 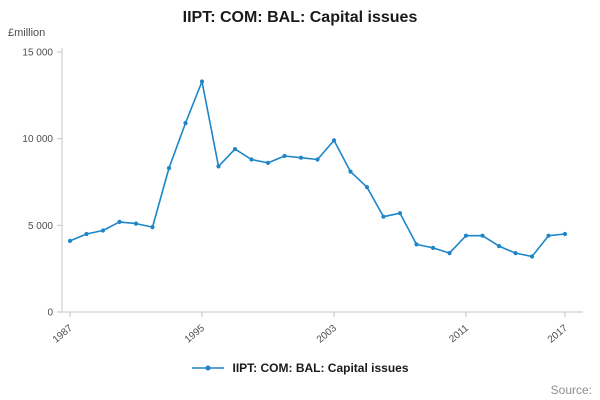 What do you see at coordinates (37, 139) in the screenshot?
I see `y-tick-label: 10 000` at bounding box center [37, 139].